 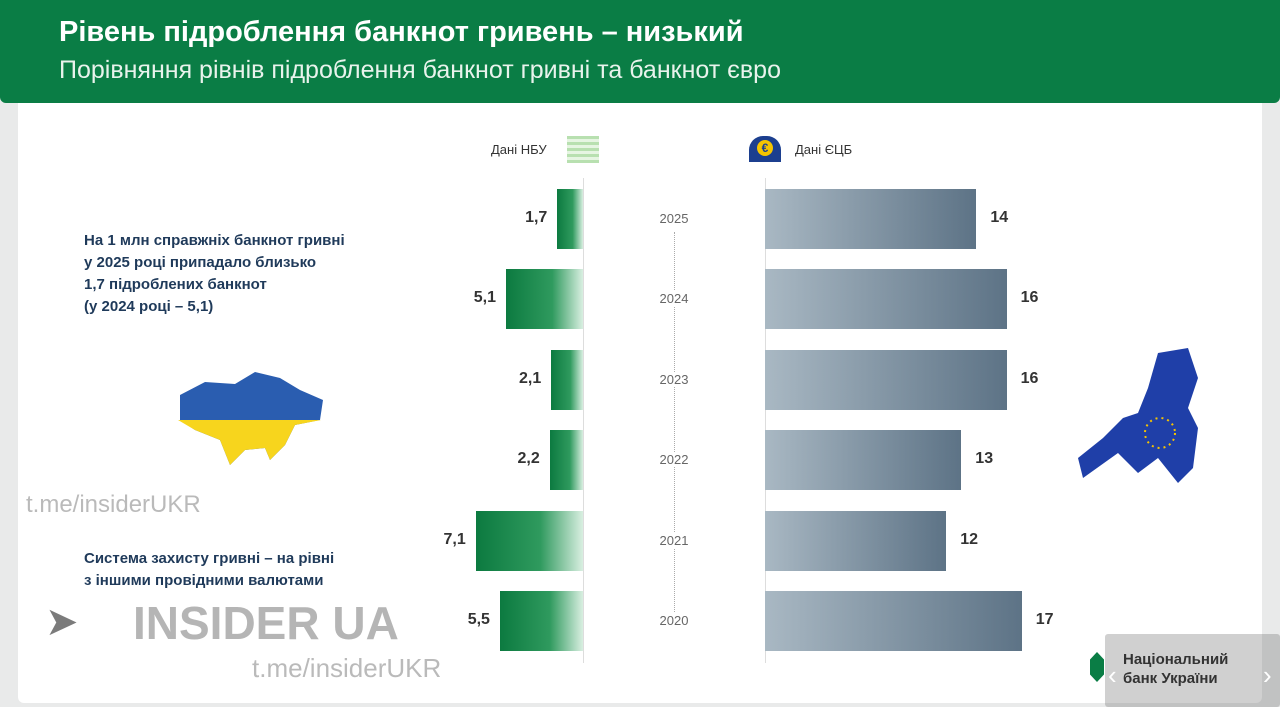 What do you see at coordinates (266, 623) in the screenshot?
I see `watermark-brand: INSIDER UA` at bounding box center [266, 623].